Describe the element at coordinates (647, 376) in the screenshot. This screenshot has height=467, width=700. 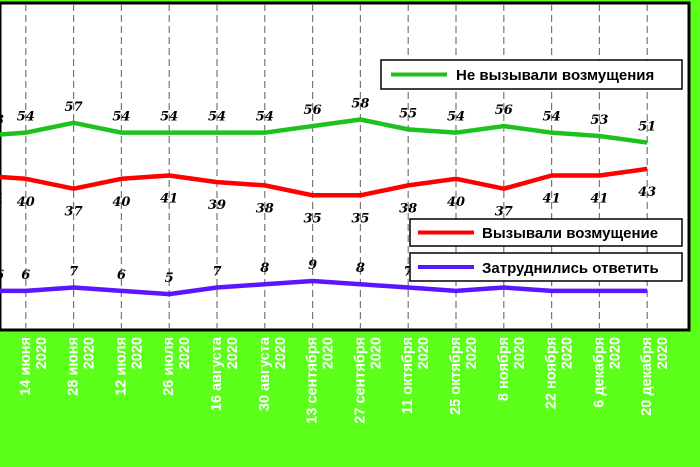
I see `x-tick-date: 20 декабря` at that location.